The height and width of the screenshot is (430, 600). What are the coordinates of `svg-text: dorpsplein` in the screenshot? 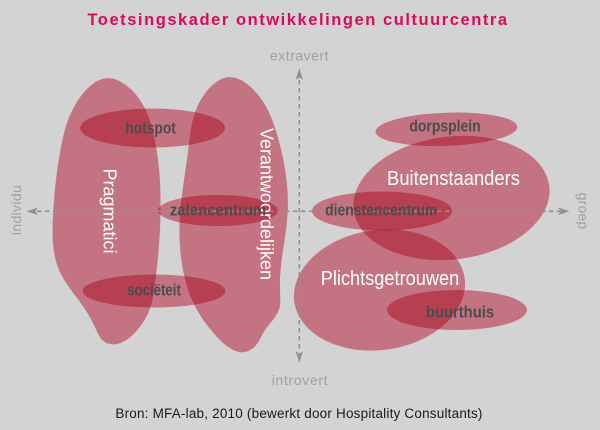 It's located at (444, 126).